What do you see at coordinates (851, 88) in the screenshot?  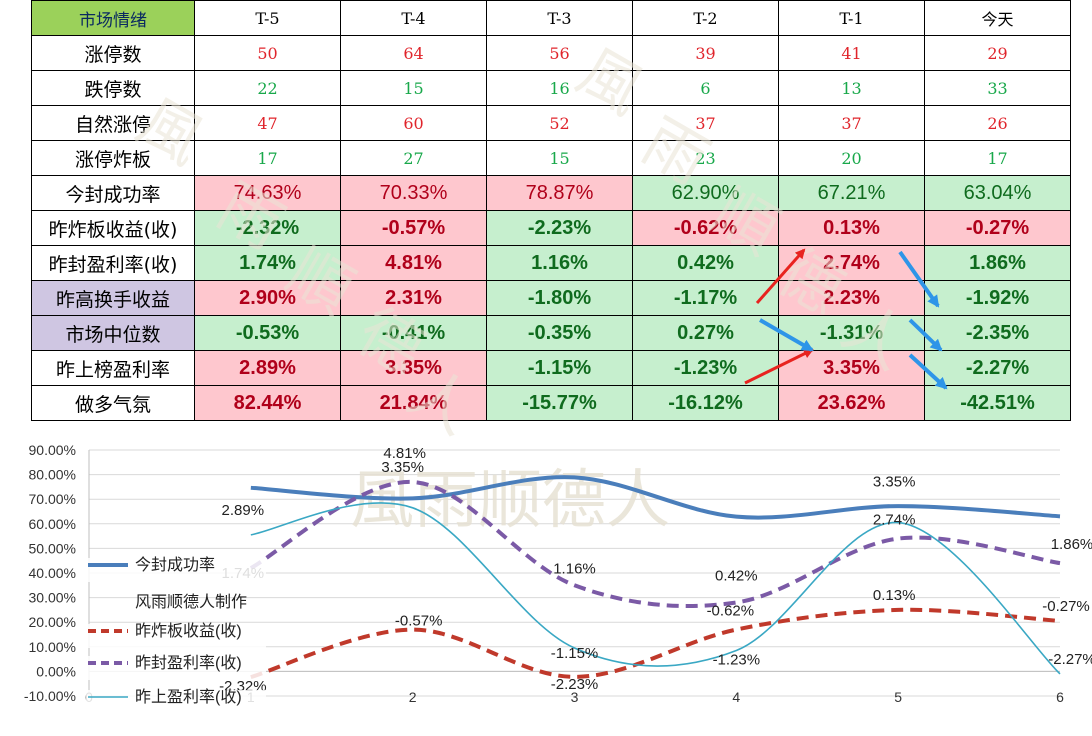 I see `table-cell: 13` at bounding box center [851, 88].